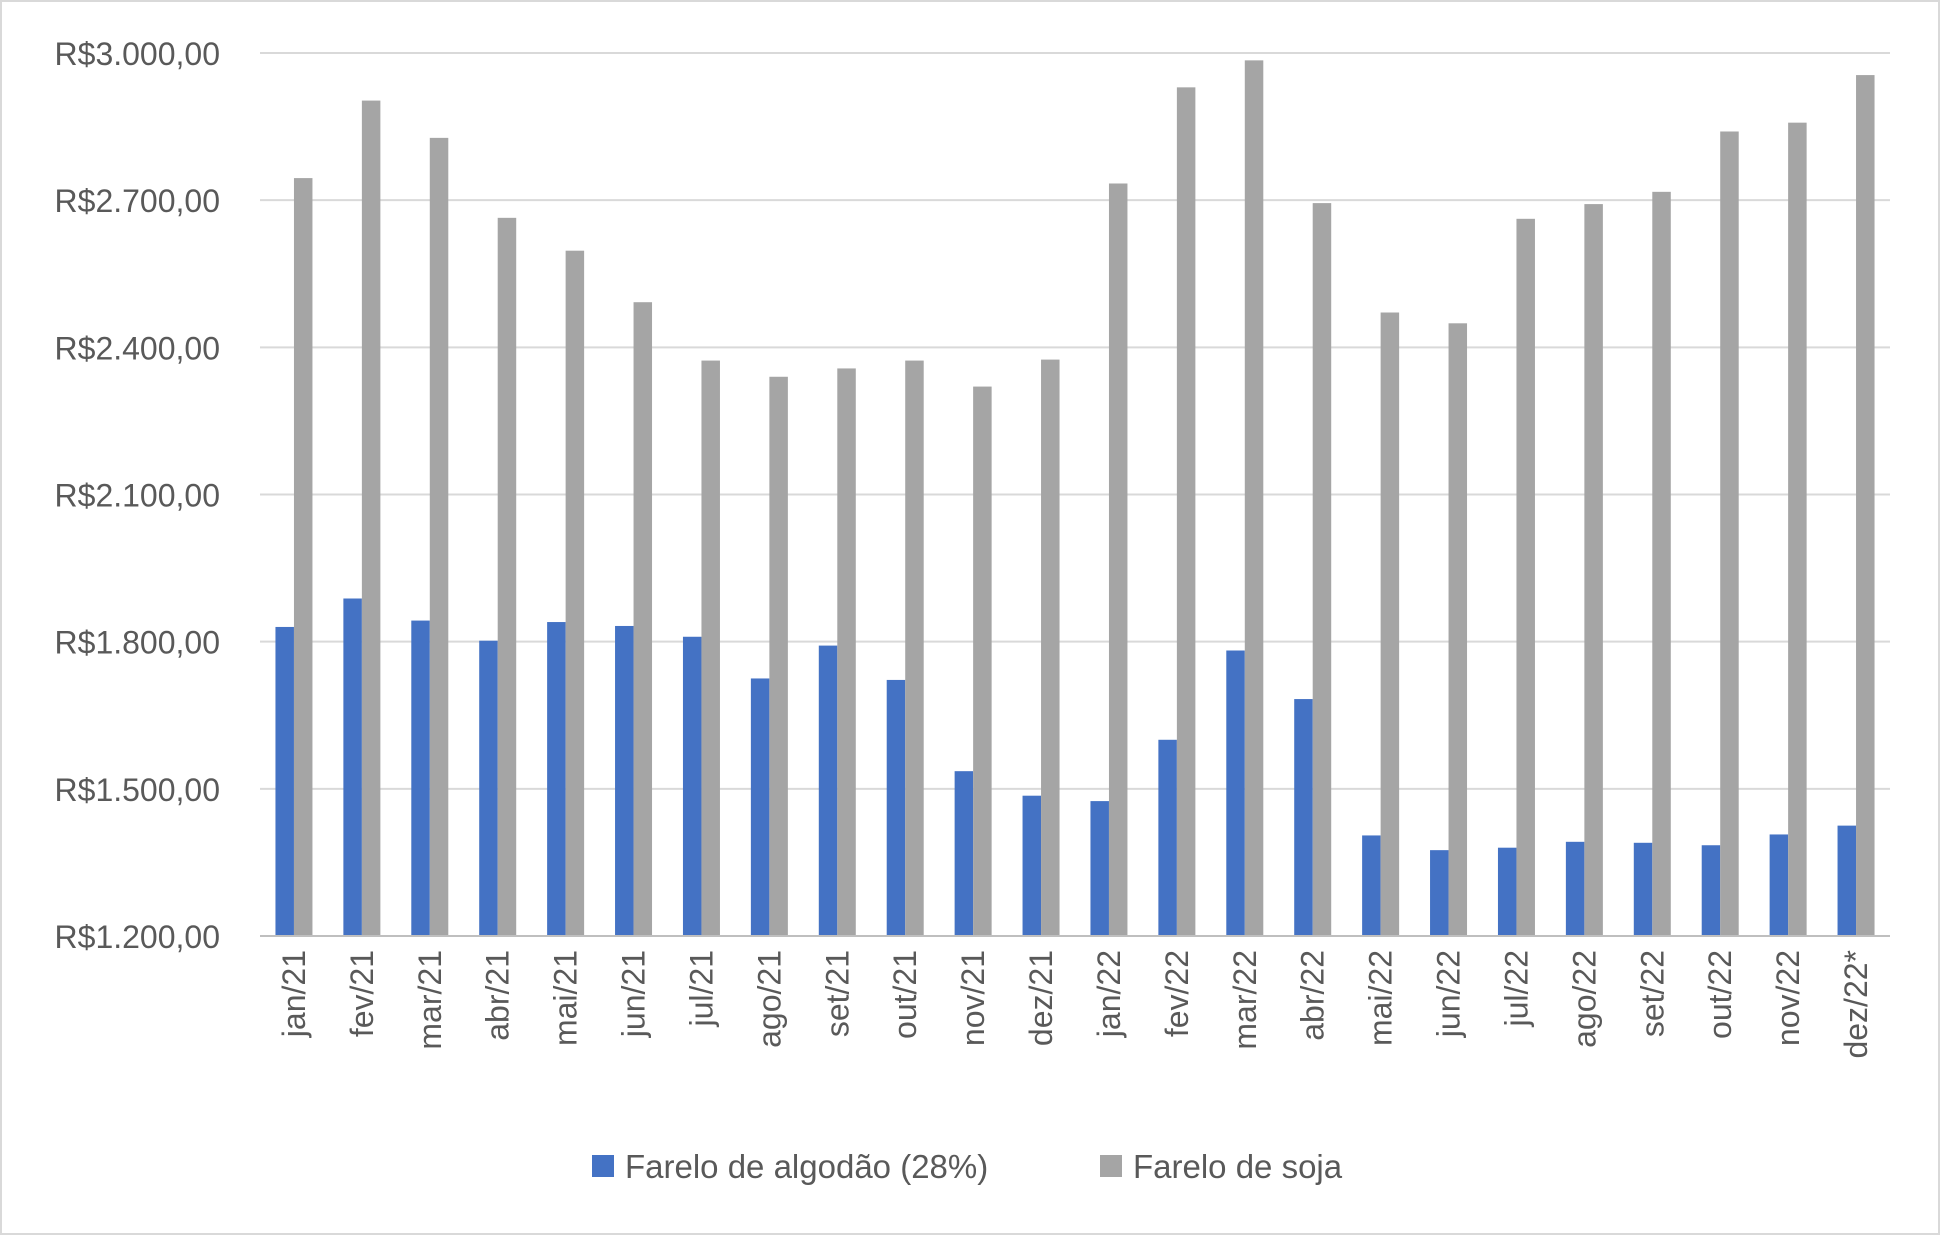 Image resolution: width=1940 pixels, height=1238 pixels. What do you see at coordinates (1584, 999) in the screenshot?
I see `x-tick-label: ago/22` at bounding box center [1584, 999].